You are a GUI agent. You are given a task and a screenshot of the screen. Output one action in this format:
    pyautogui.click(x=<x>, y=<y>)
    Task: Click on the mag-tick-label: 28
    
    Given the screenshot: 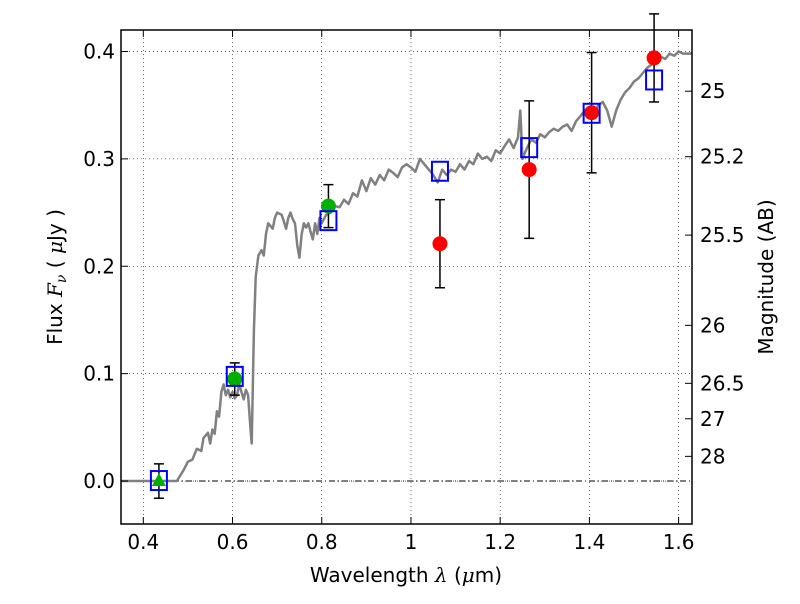 What is the action you would take?
    pyautogui.click(x=712, y=456)
    